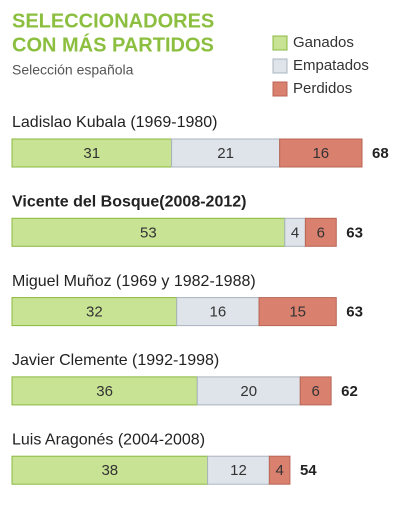  Describe the element at coordinates (148, 232) in the screenshot. I see `segment-label: 53` at that location.